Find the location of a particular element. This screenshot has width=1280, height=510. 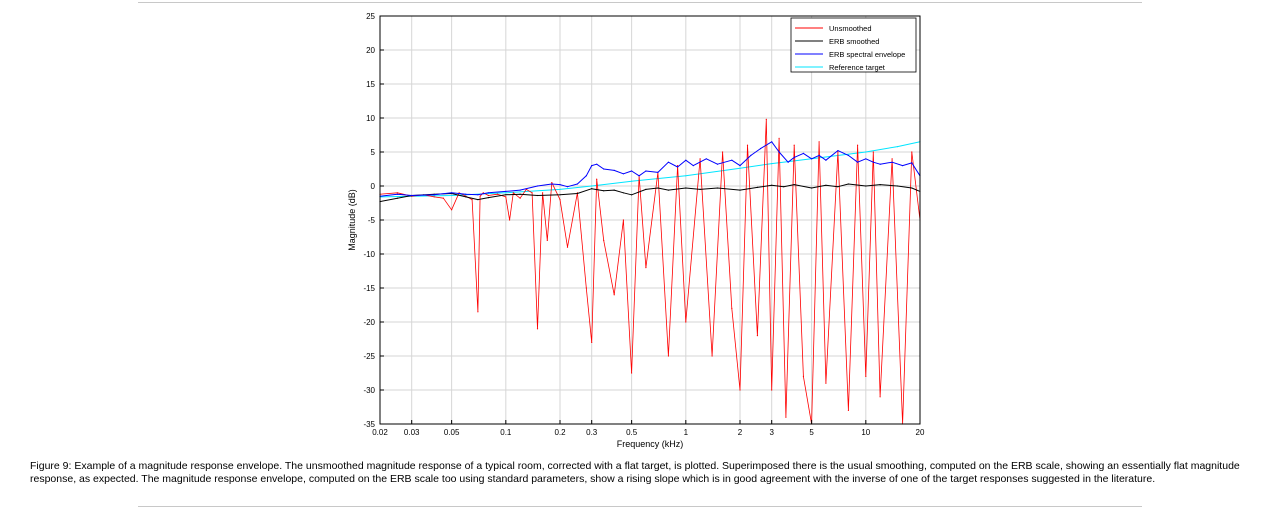

legend-entry: ERB spectral envelope is located at coordinates (867, 54).